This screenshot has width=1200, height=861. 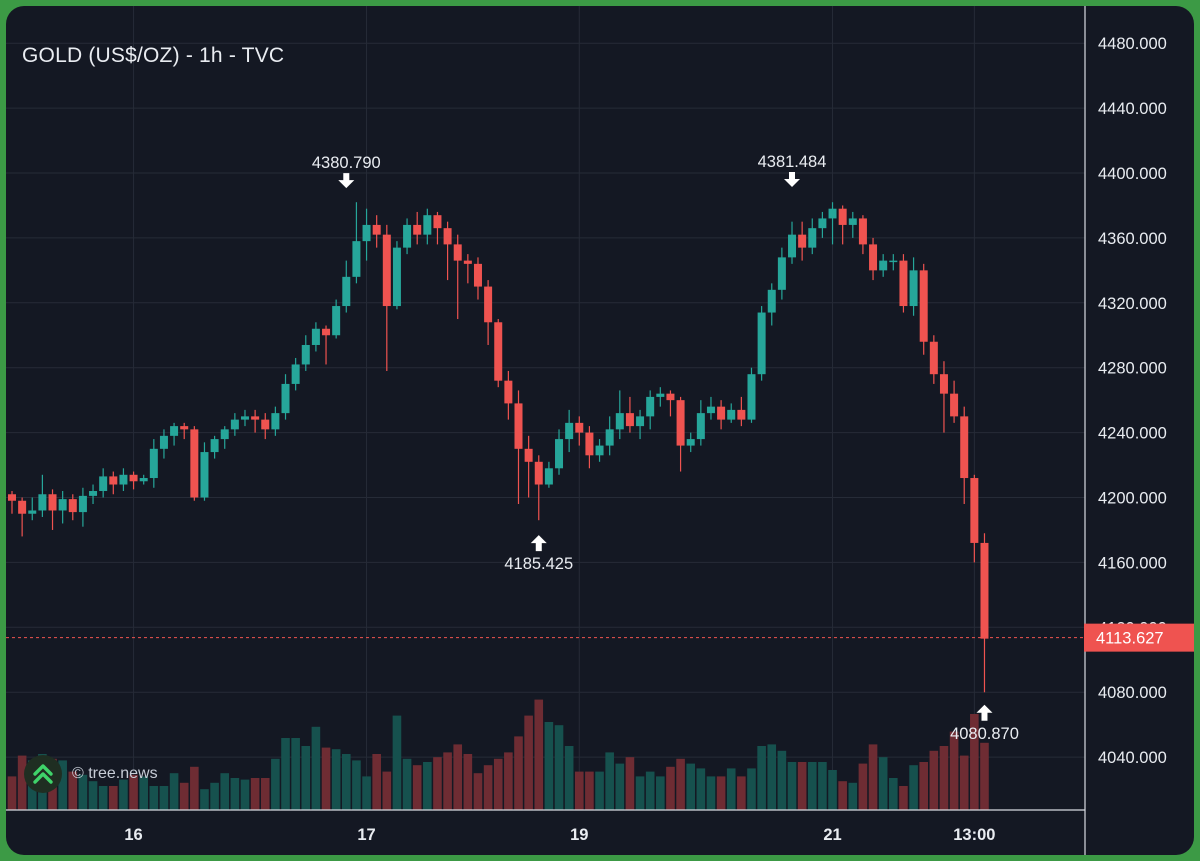 What do you see at coordinates (538, 564) in the screenshot?
I see `low-annotation-label: 4185.425` at bounding box center [538, 564].